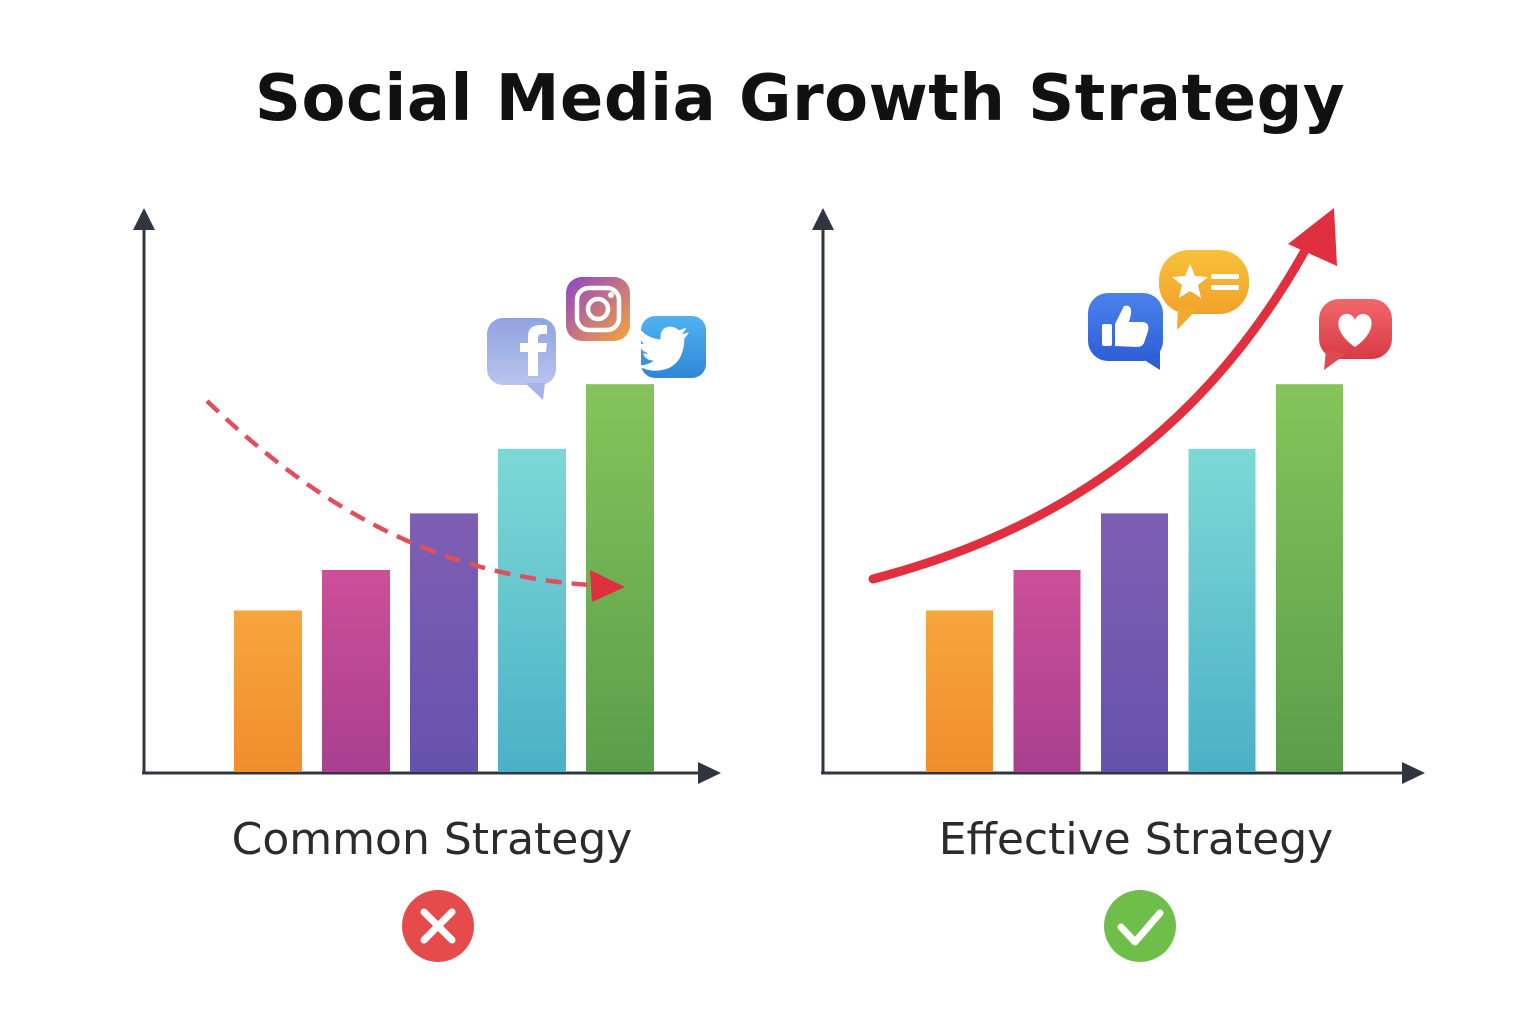  I want to click on check-icon, so click(1140, 926).